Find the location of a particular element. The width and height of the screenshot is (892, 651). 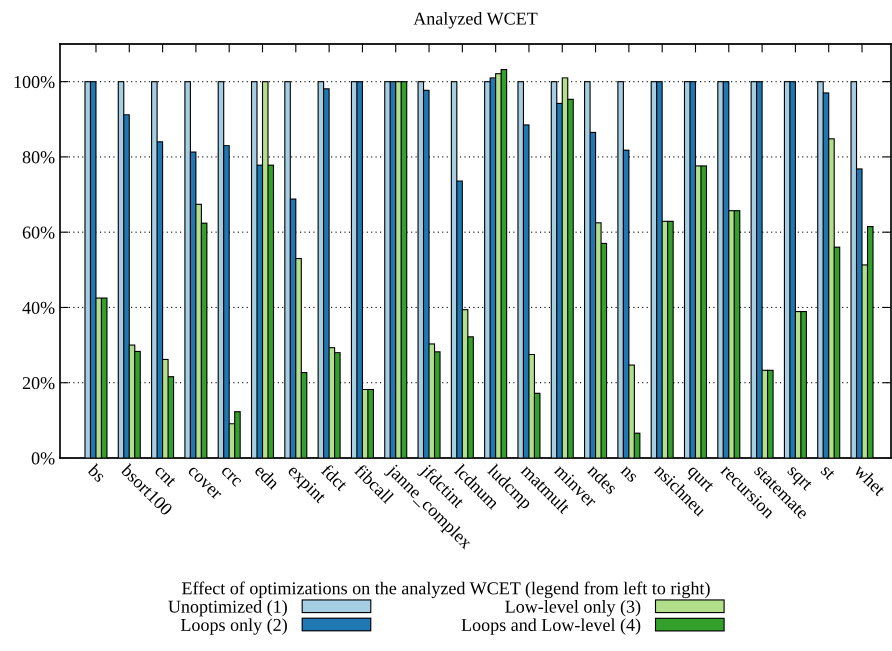

x-tick-label: crc is located at coordinates (231, 477).